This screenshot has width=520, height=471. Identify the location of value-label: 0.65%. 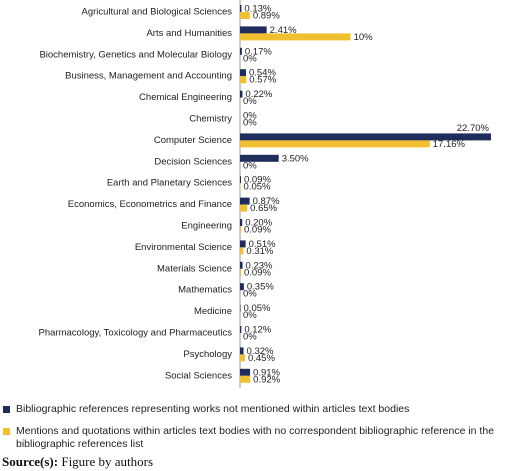
(263, 208).